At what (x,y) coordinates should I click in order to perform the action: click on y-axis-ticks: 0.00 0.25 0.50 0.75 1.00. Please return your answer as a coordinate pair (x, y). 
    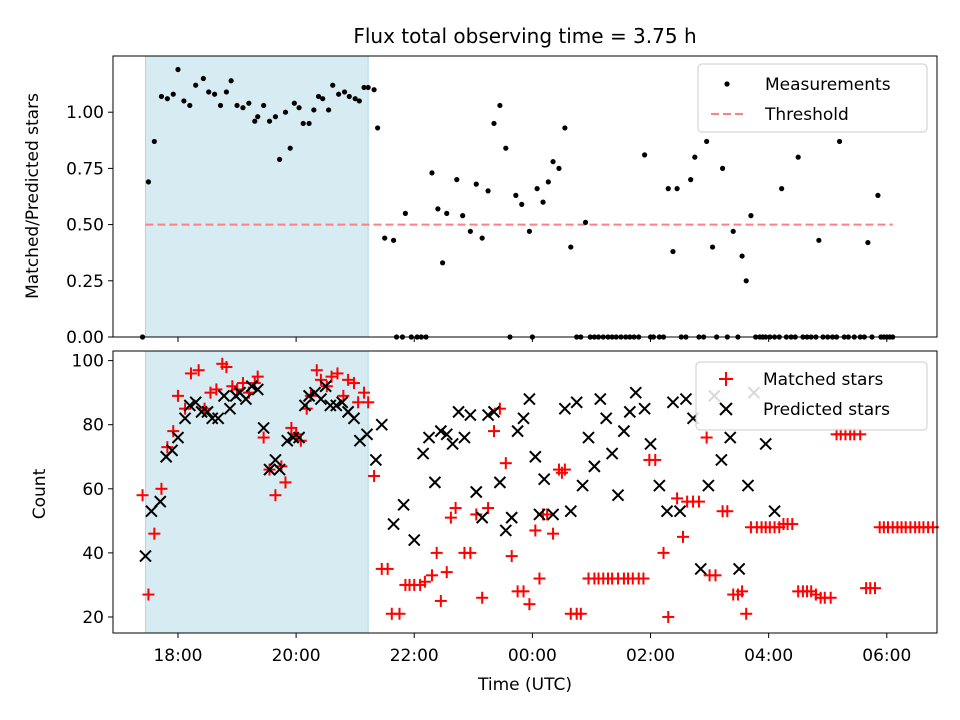
    Looking at the image, I should click on (89, 225).